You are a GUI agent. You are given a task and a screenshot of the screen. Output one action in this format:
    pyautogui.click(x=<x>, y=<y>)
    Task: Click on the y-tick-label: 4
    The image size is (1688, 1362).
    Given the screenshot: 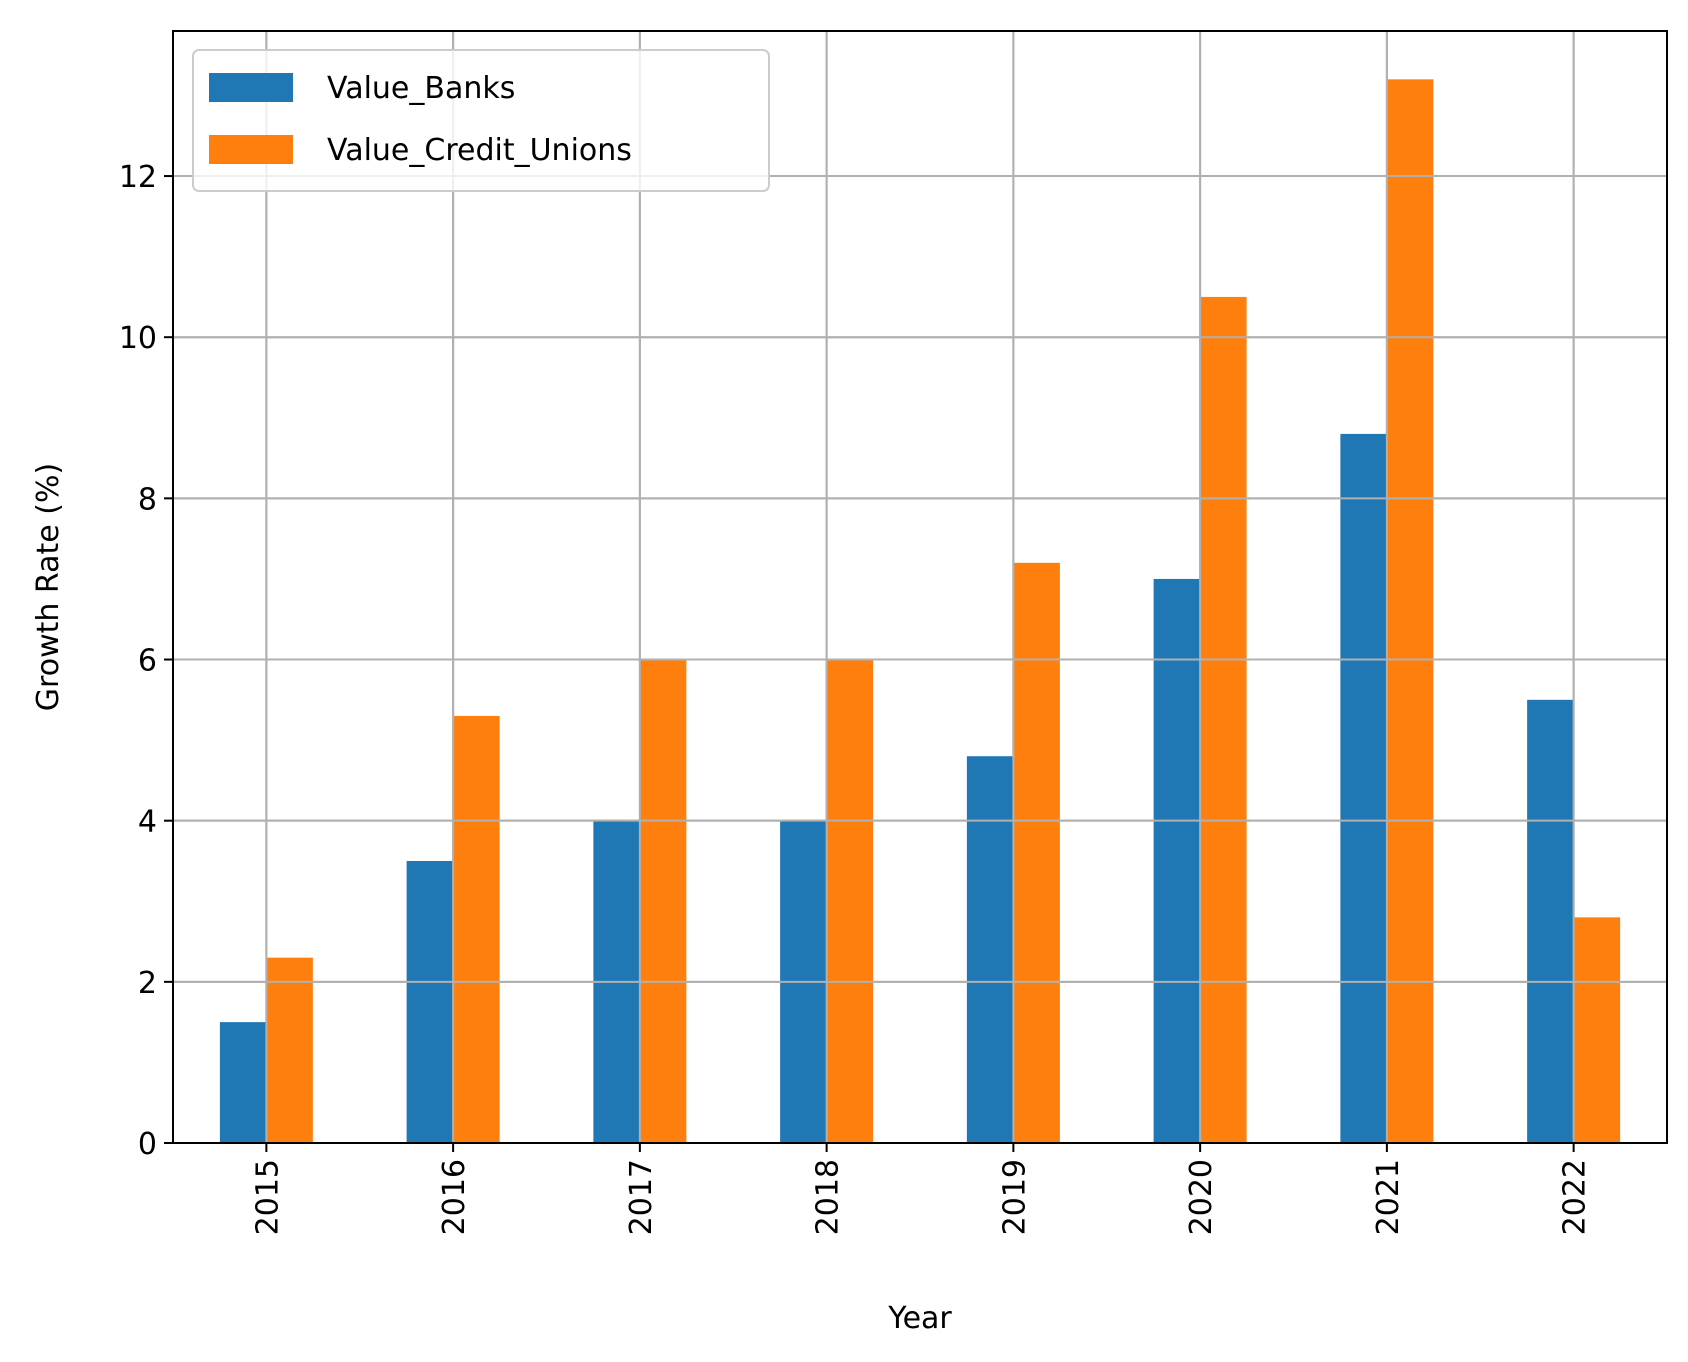 What is the action you would take?
    pyautogui.click(x=147, y=822)
    